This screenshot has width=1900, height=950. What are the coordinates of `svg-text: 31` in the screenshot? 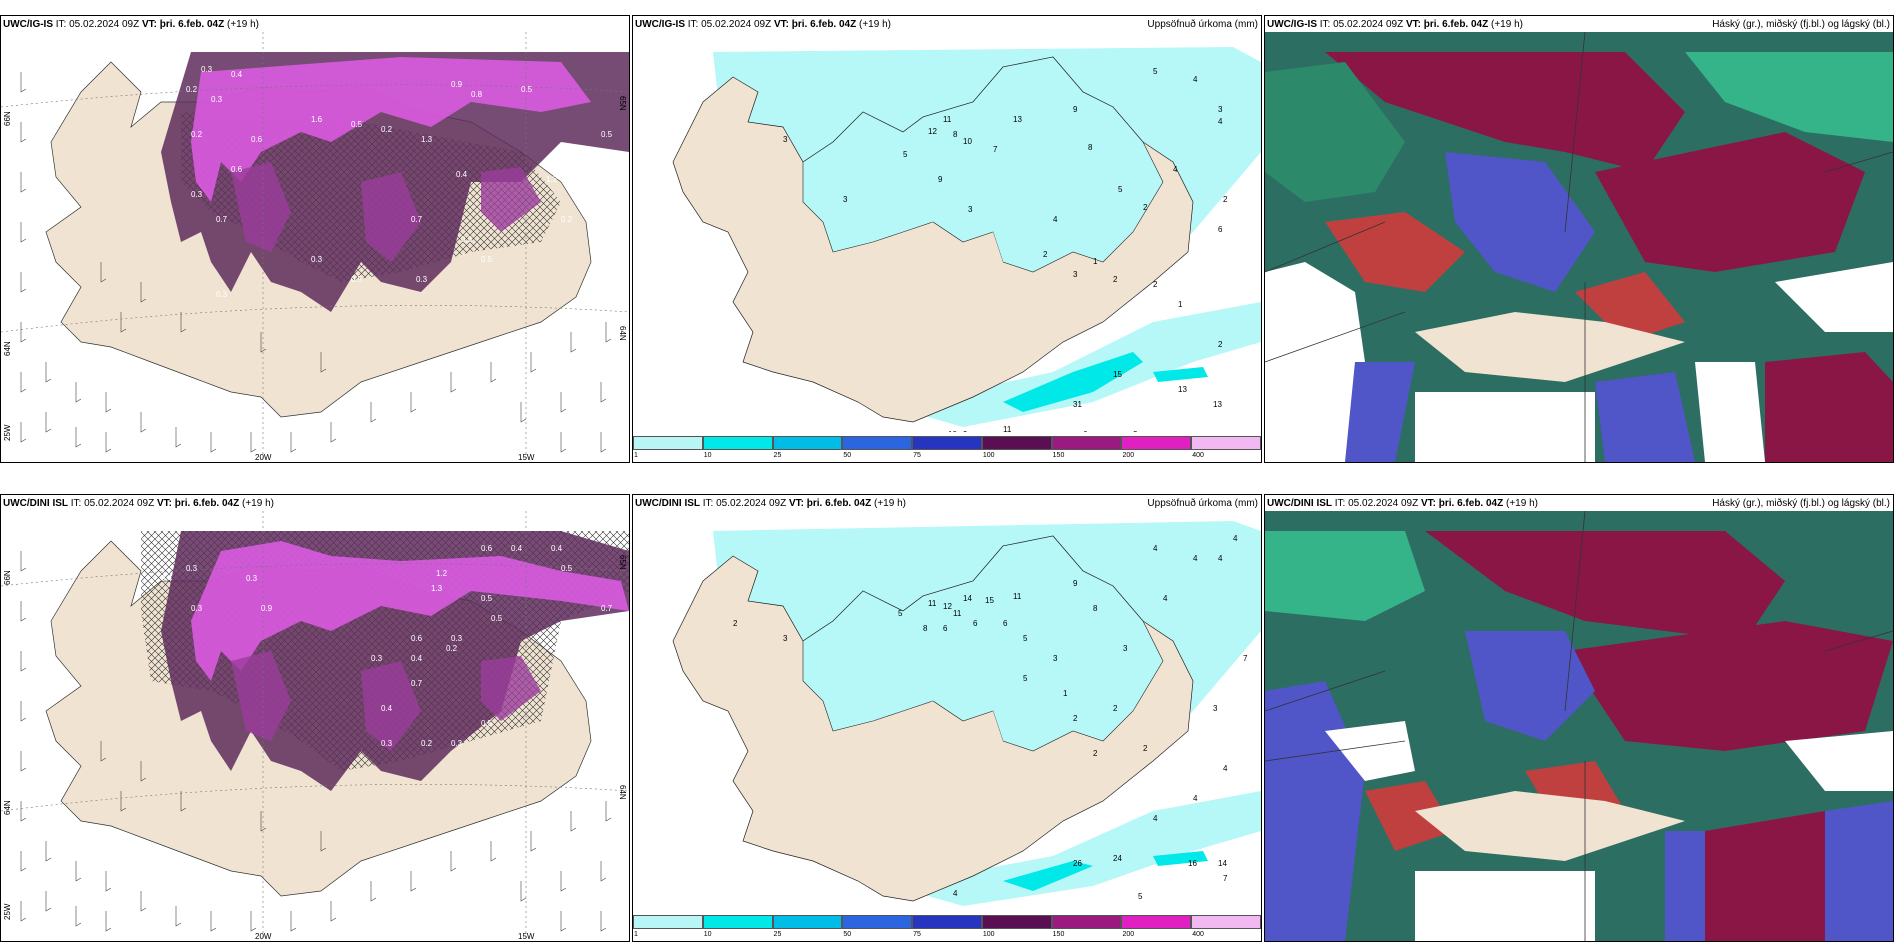 It's located at (1077, 404).